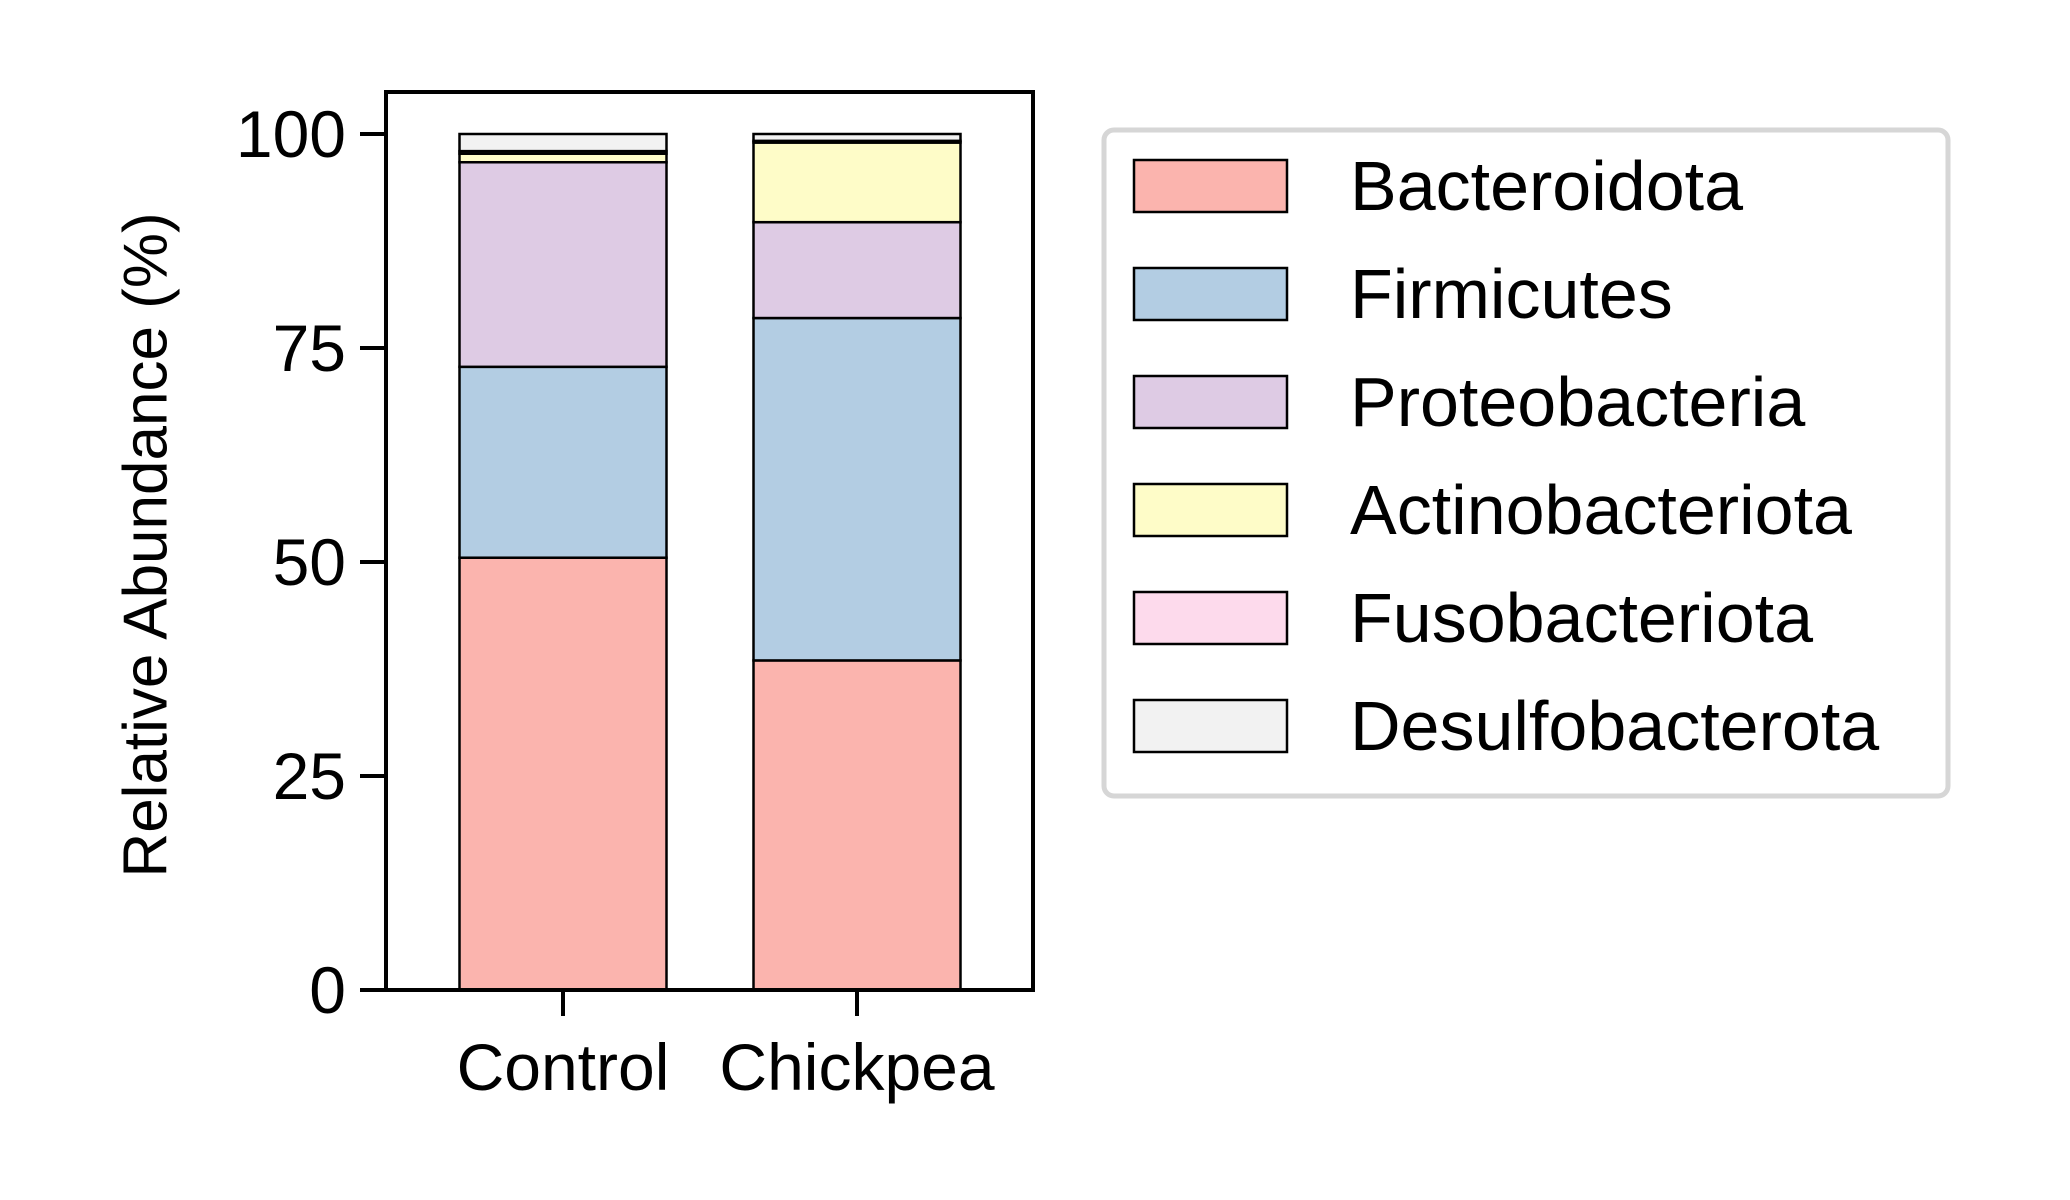 This screenshot has width=2070, height=1200. Describe the element at coordinates (857, 182) in the screenshot. I see `bar-segment-chickpea-actinobacteriota` at that location.